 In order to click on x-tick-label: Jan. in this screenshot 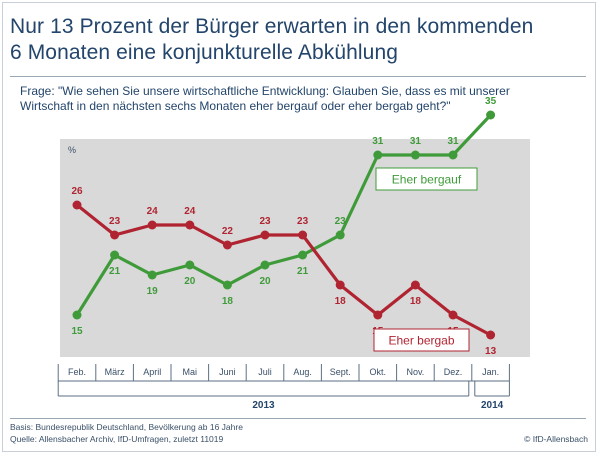, I will do `click(490, 372)`.